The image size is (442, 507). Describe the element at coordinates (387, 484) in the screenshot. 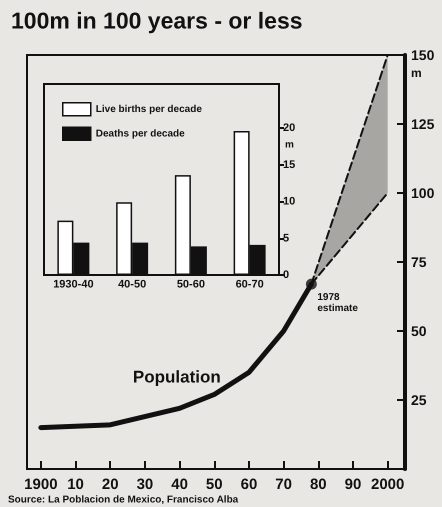

I see `x-tick-label: 2000` at that location.